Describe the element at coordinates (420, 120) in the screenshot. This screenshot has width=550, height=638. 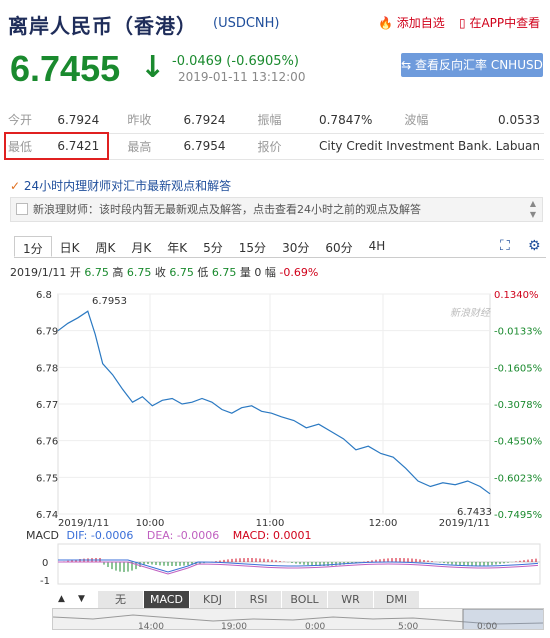
I see `wave-label: 波幅` at that location.